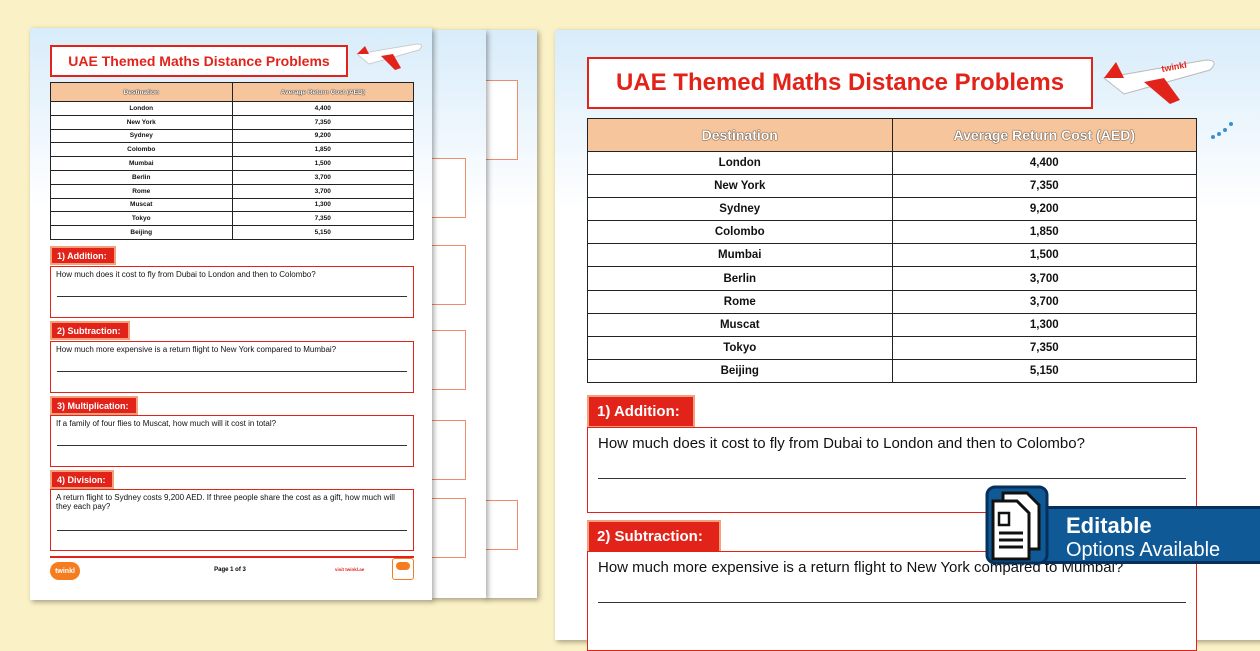 The image size is (1260, 651). Describe the element at coordinates (1143, 550) in the screenshot. I see `badge-subtitle: Options Available` at that location.